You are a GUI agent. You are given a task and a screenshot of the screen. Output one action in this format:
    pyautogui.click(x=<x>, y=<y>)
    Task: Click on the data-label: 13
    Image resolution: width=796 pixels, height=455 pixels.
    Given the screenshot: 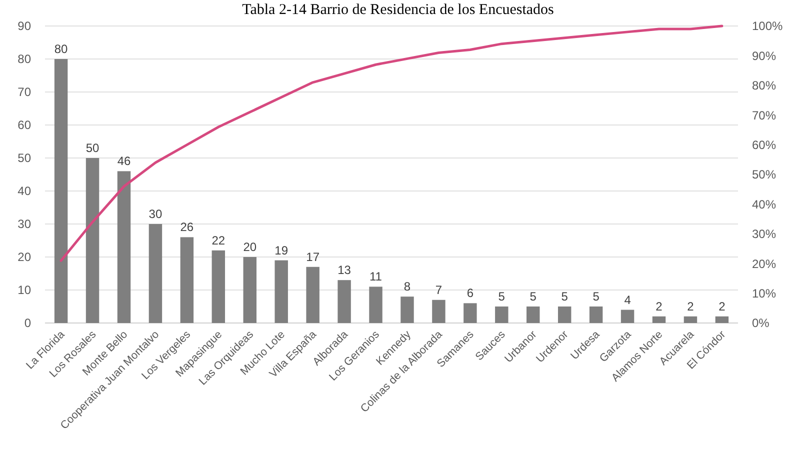 What is the action you would take?
    pyautogui.click(x=345, y=270)
    